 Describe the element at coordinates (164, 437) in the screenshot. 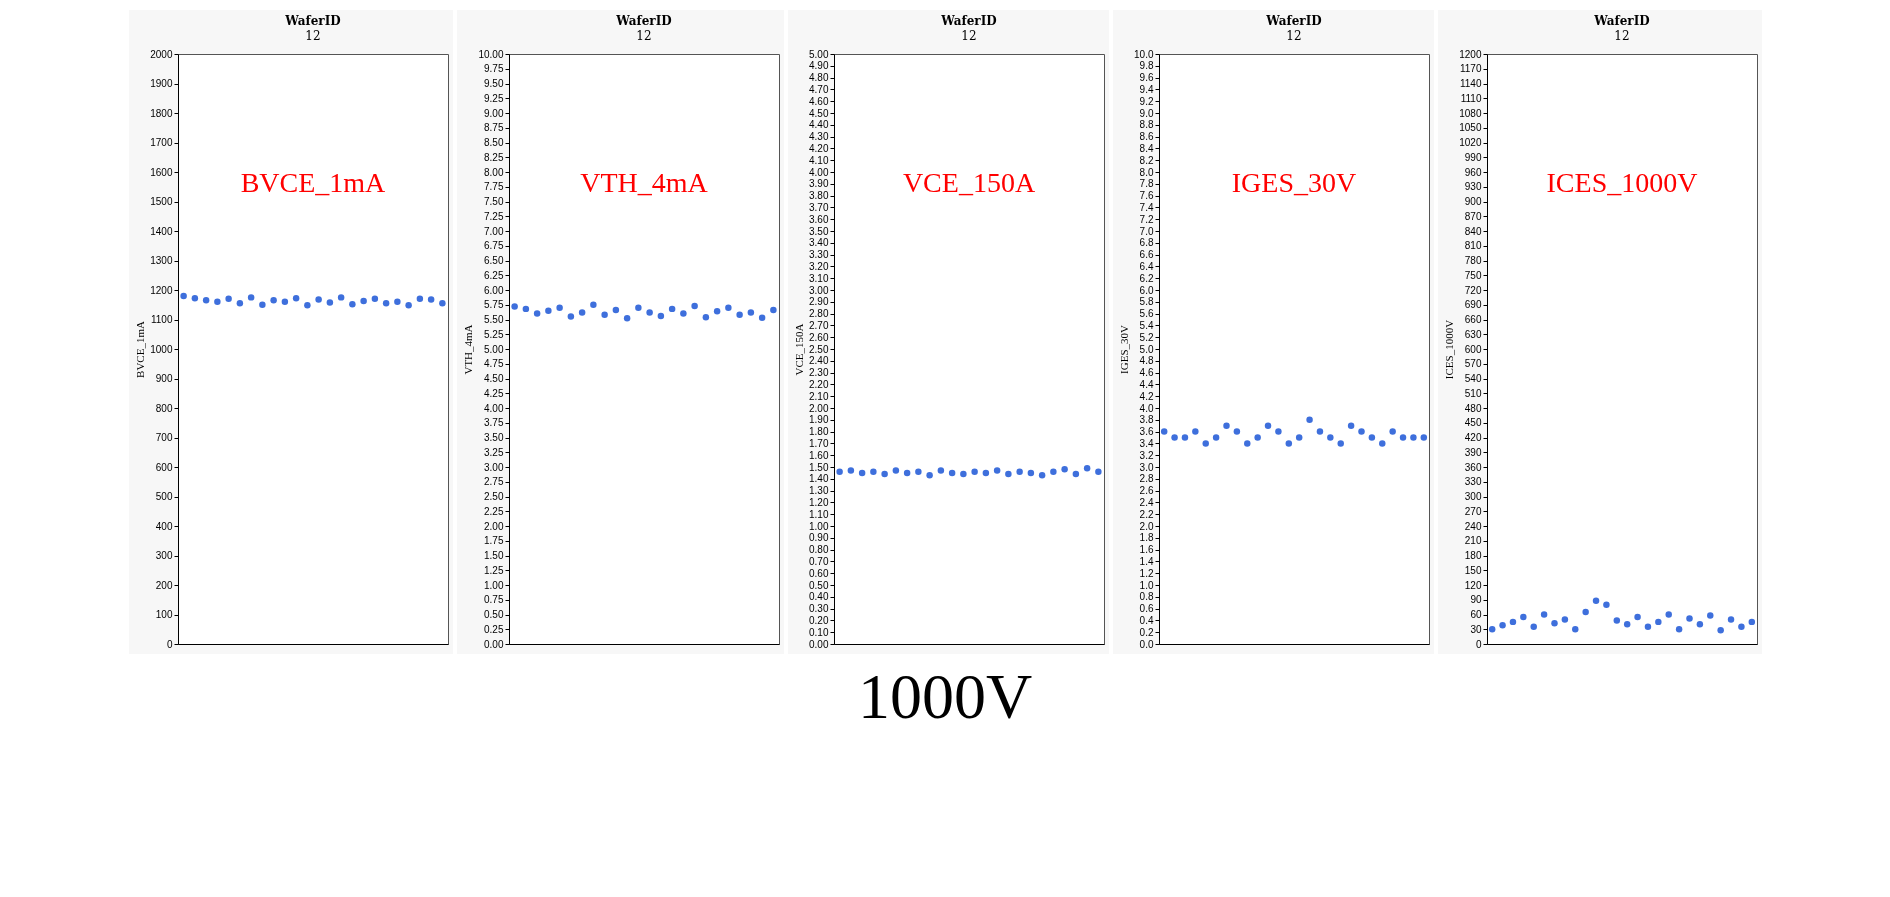

I see `y-tick-label: 700` at that location.